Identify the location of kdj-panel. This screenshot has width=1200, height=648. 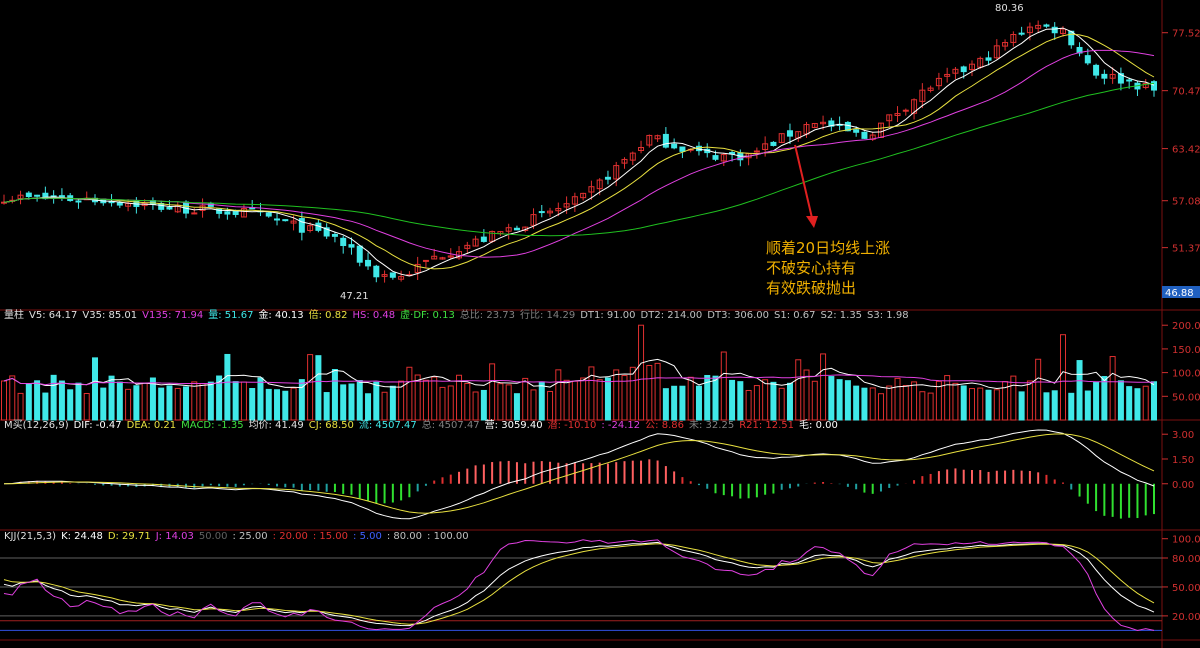
(584, 585).